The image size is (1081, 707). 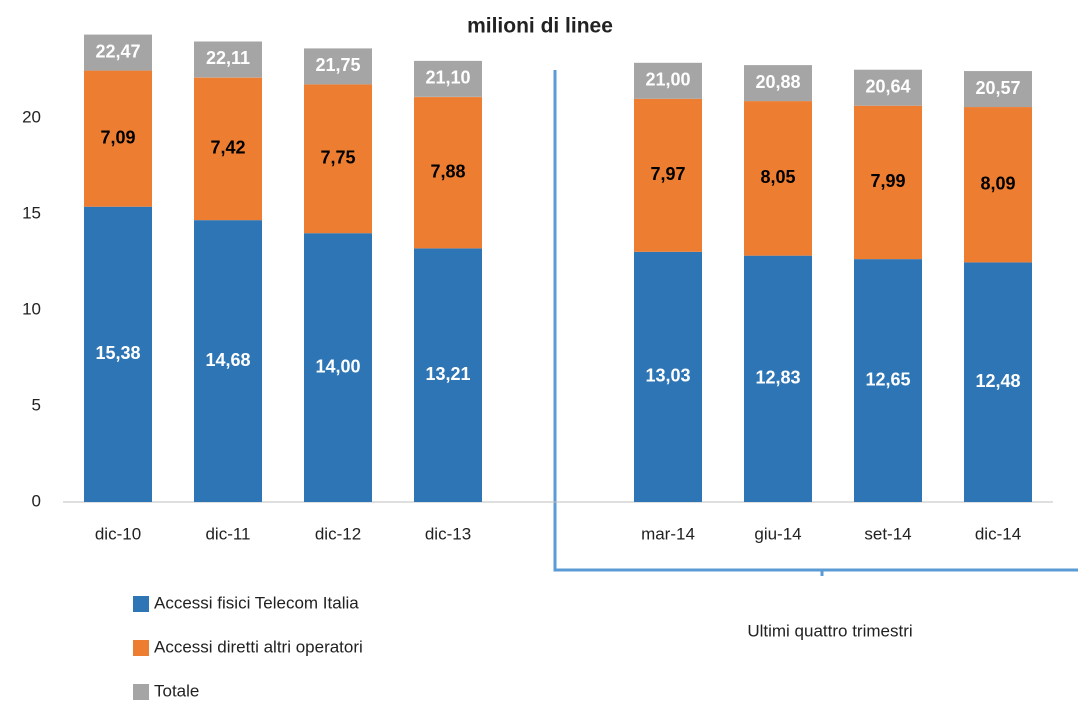 I want to click on x-tick-label: mar-14, so click(x=668, y=533).